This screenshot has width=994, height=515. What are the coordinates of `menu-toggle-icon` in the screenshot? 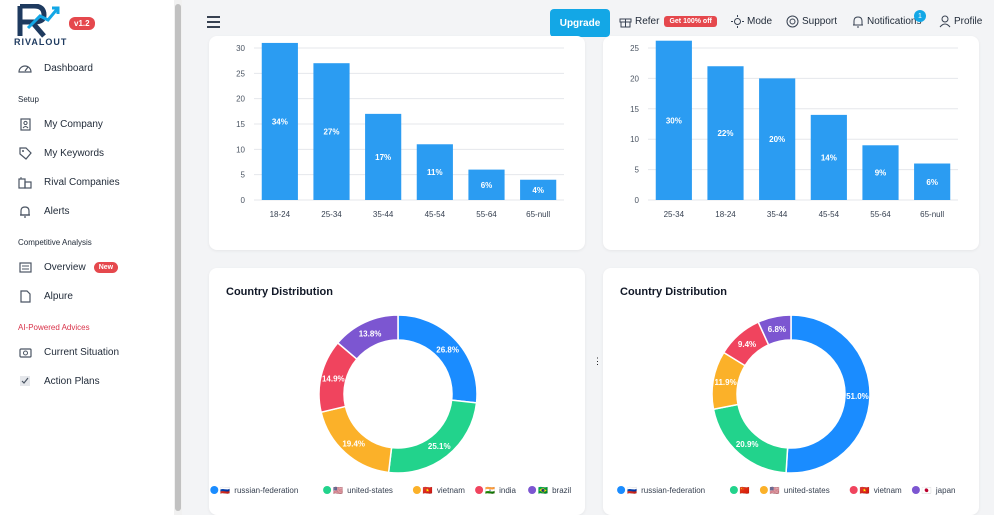 It's located at (213, 23).